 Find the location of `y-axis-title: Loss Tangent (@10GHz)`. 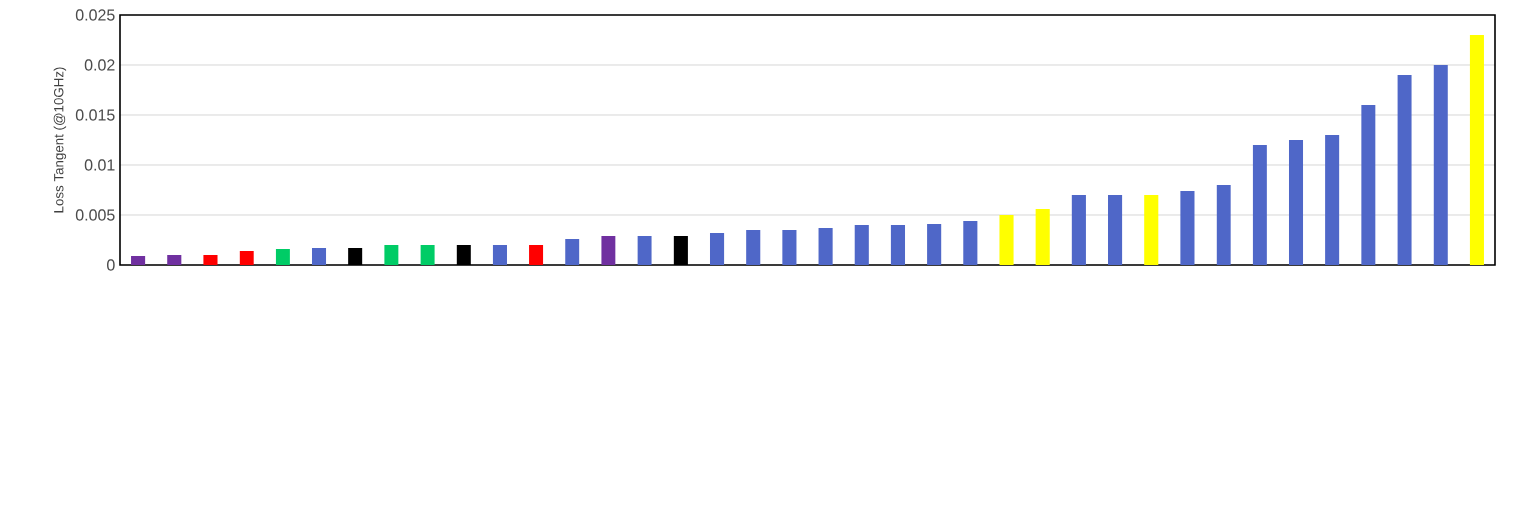

y-axis-title: Loss Tangent (@10GHz) is located at coordinates (60, 140).